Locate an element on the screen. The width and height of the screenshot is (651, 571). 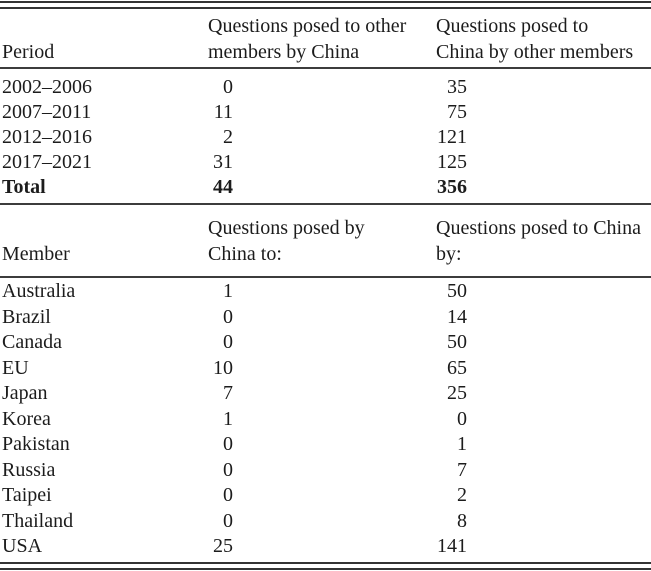
section-divider-rule is located at coordinates (325, 204).